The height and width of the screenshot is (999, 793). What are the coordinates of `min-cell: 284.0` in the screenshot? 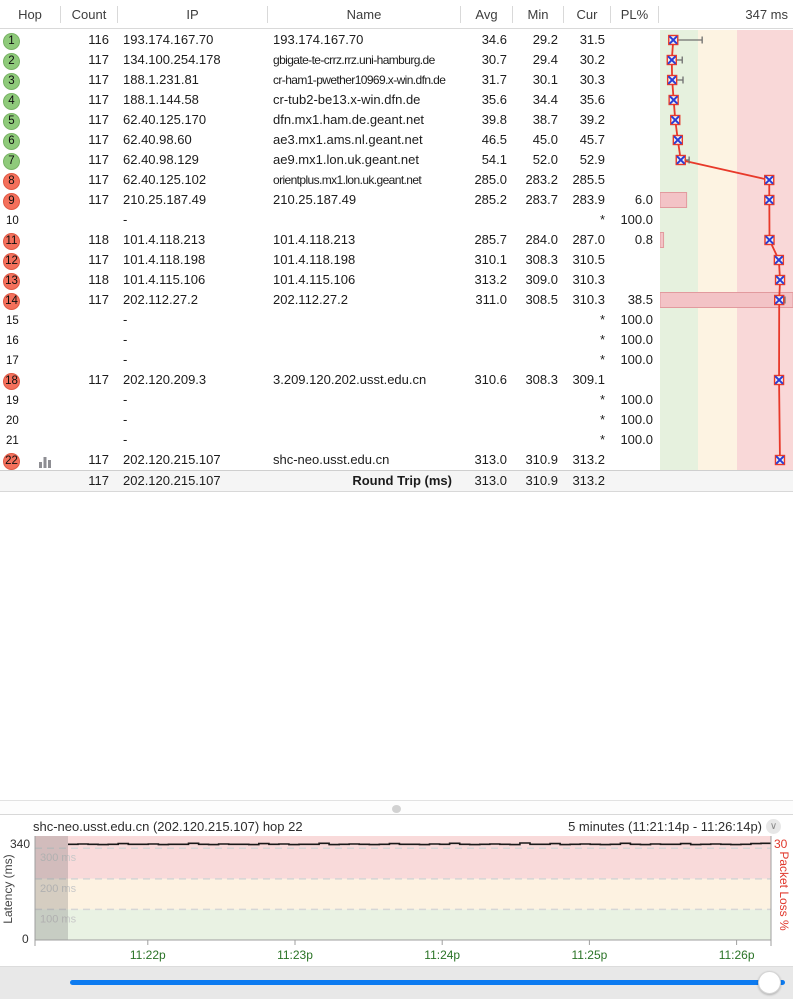 It's located at (541, 239).